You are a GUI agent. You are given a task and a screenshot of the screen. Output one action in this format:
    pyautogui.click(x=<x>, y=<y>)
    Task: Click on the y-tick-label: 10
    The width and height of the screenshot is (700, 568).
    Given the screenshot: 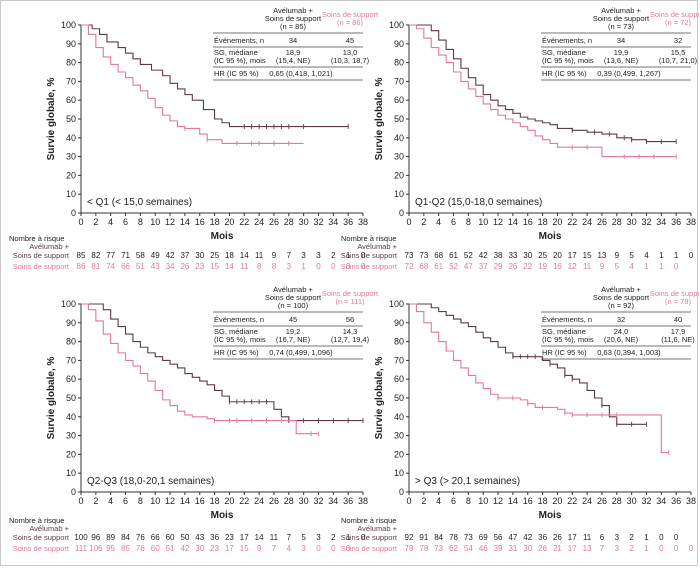 What is the action you would take?
    pyautogui.click(x=399, y=194)
    